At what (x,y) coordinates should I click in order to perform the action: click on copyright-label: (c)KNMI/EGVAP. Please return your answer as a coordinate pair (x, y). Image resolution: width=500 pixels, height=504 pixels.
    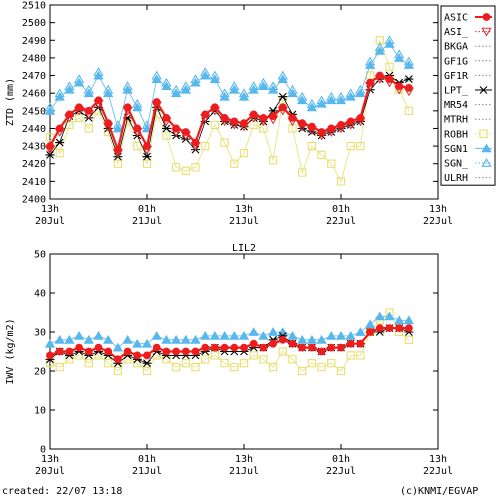
    Looking at the image, I should click on (439, 491).